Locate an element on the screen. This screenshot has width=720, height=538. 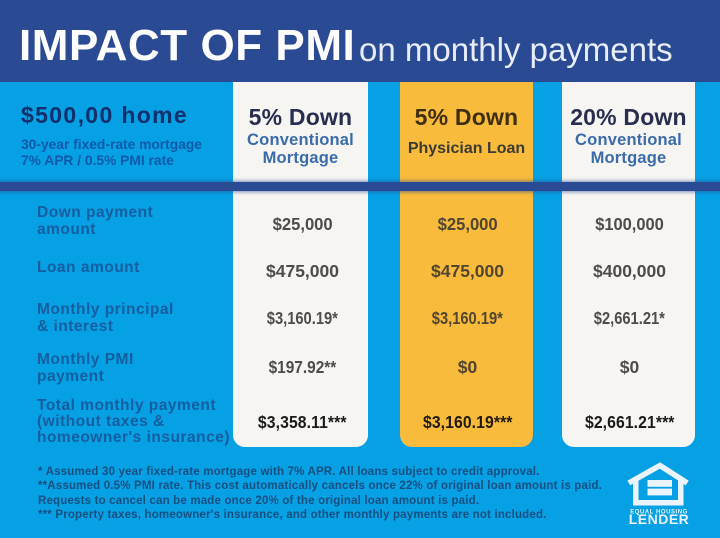
svg-text: LENDER is located at coordinates (659, 519).